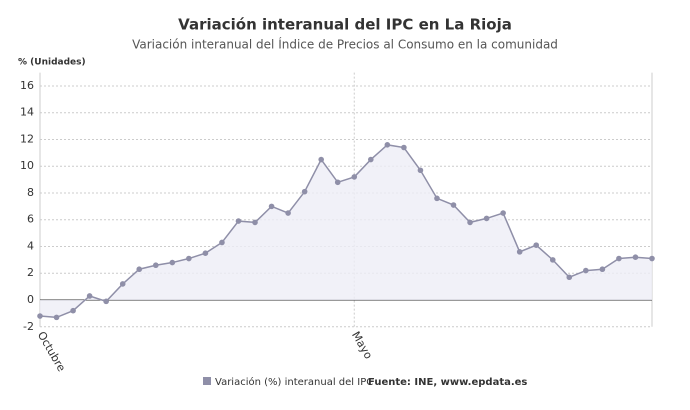  What do you see at coordinates (27, 85) in the screenshot?
I see `y-tick-label: 16` at bounding box center [27, 85].